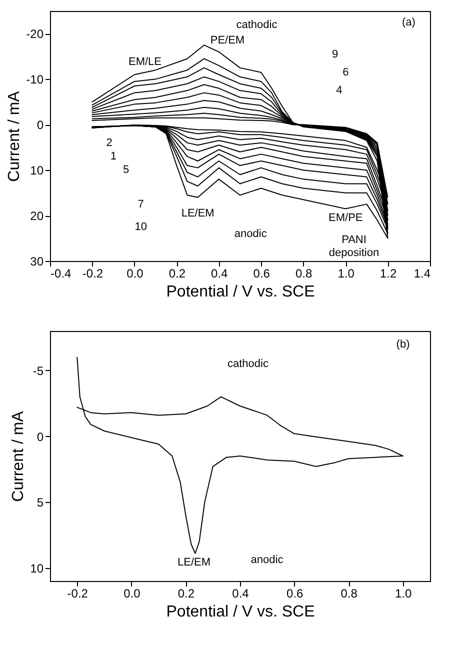 The width and height of the screenshot is (457, 661). What do you see at coordinates (345, 72) in the screenshot?
I see `annotation: 6` at bounding box center [345, 72].